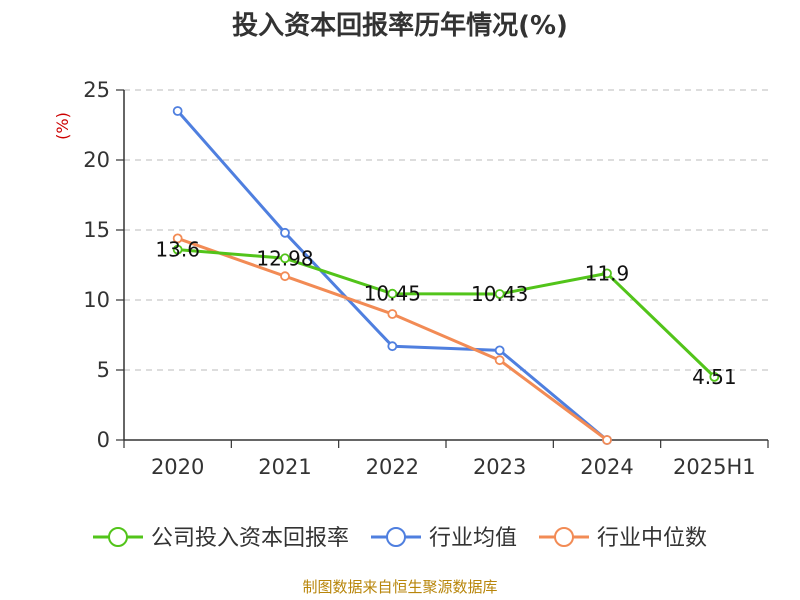  What do you see at coordinates (250, 538) in the screenshot?
I see `legend-label: 公司投入资本回报率` at bounding box center [250, 538].